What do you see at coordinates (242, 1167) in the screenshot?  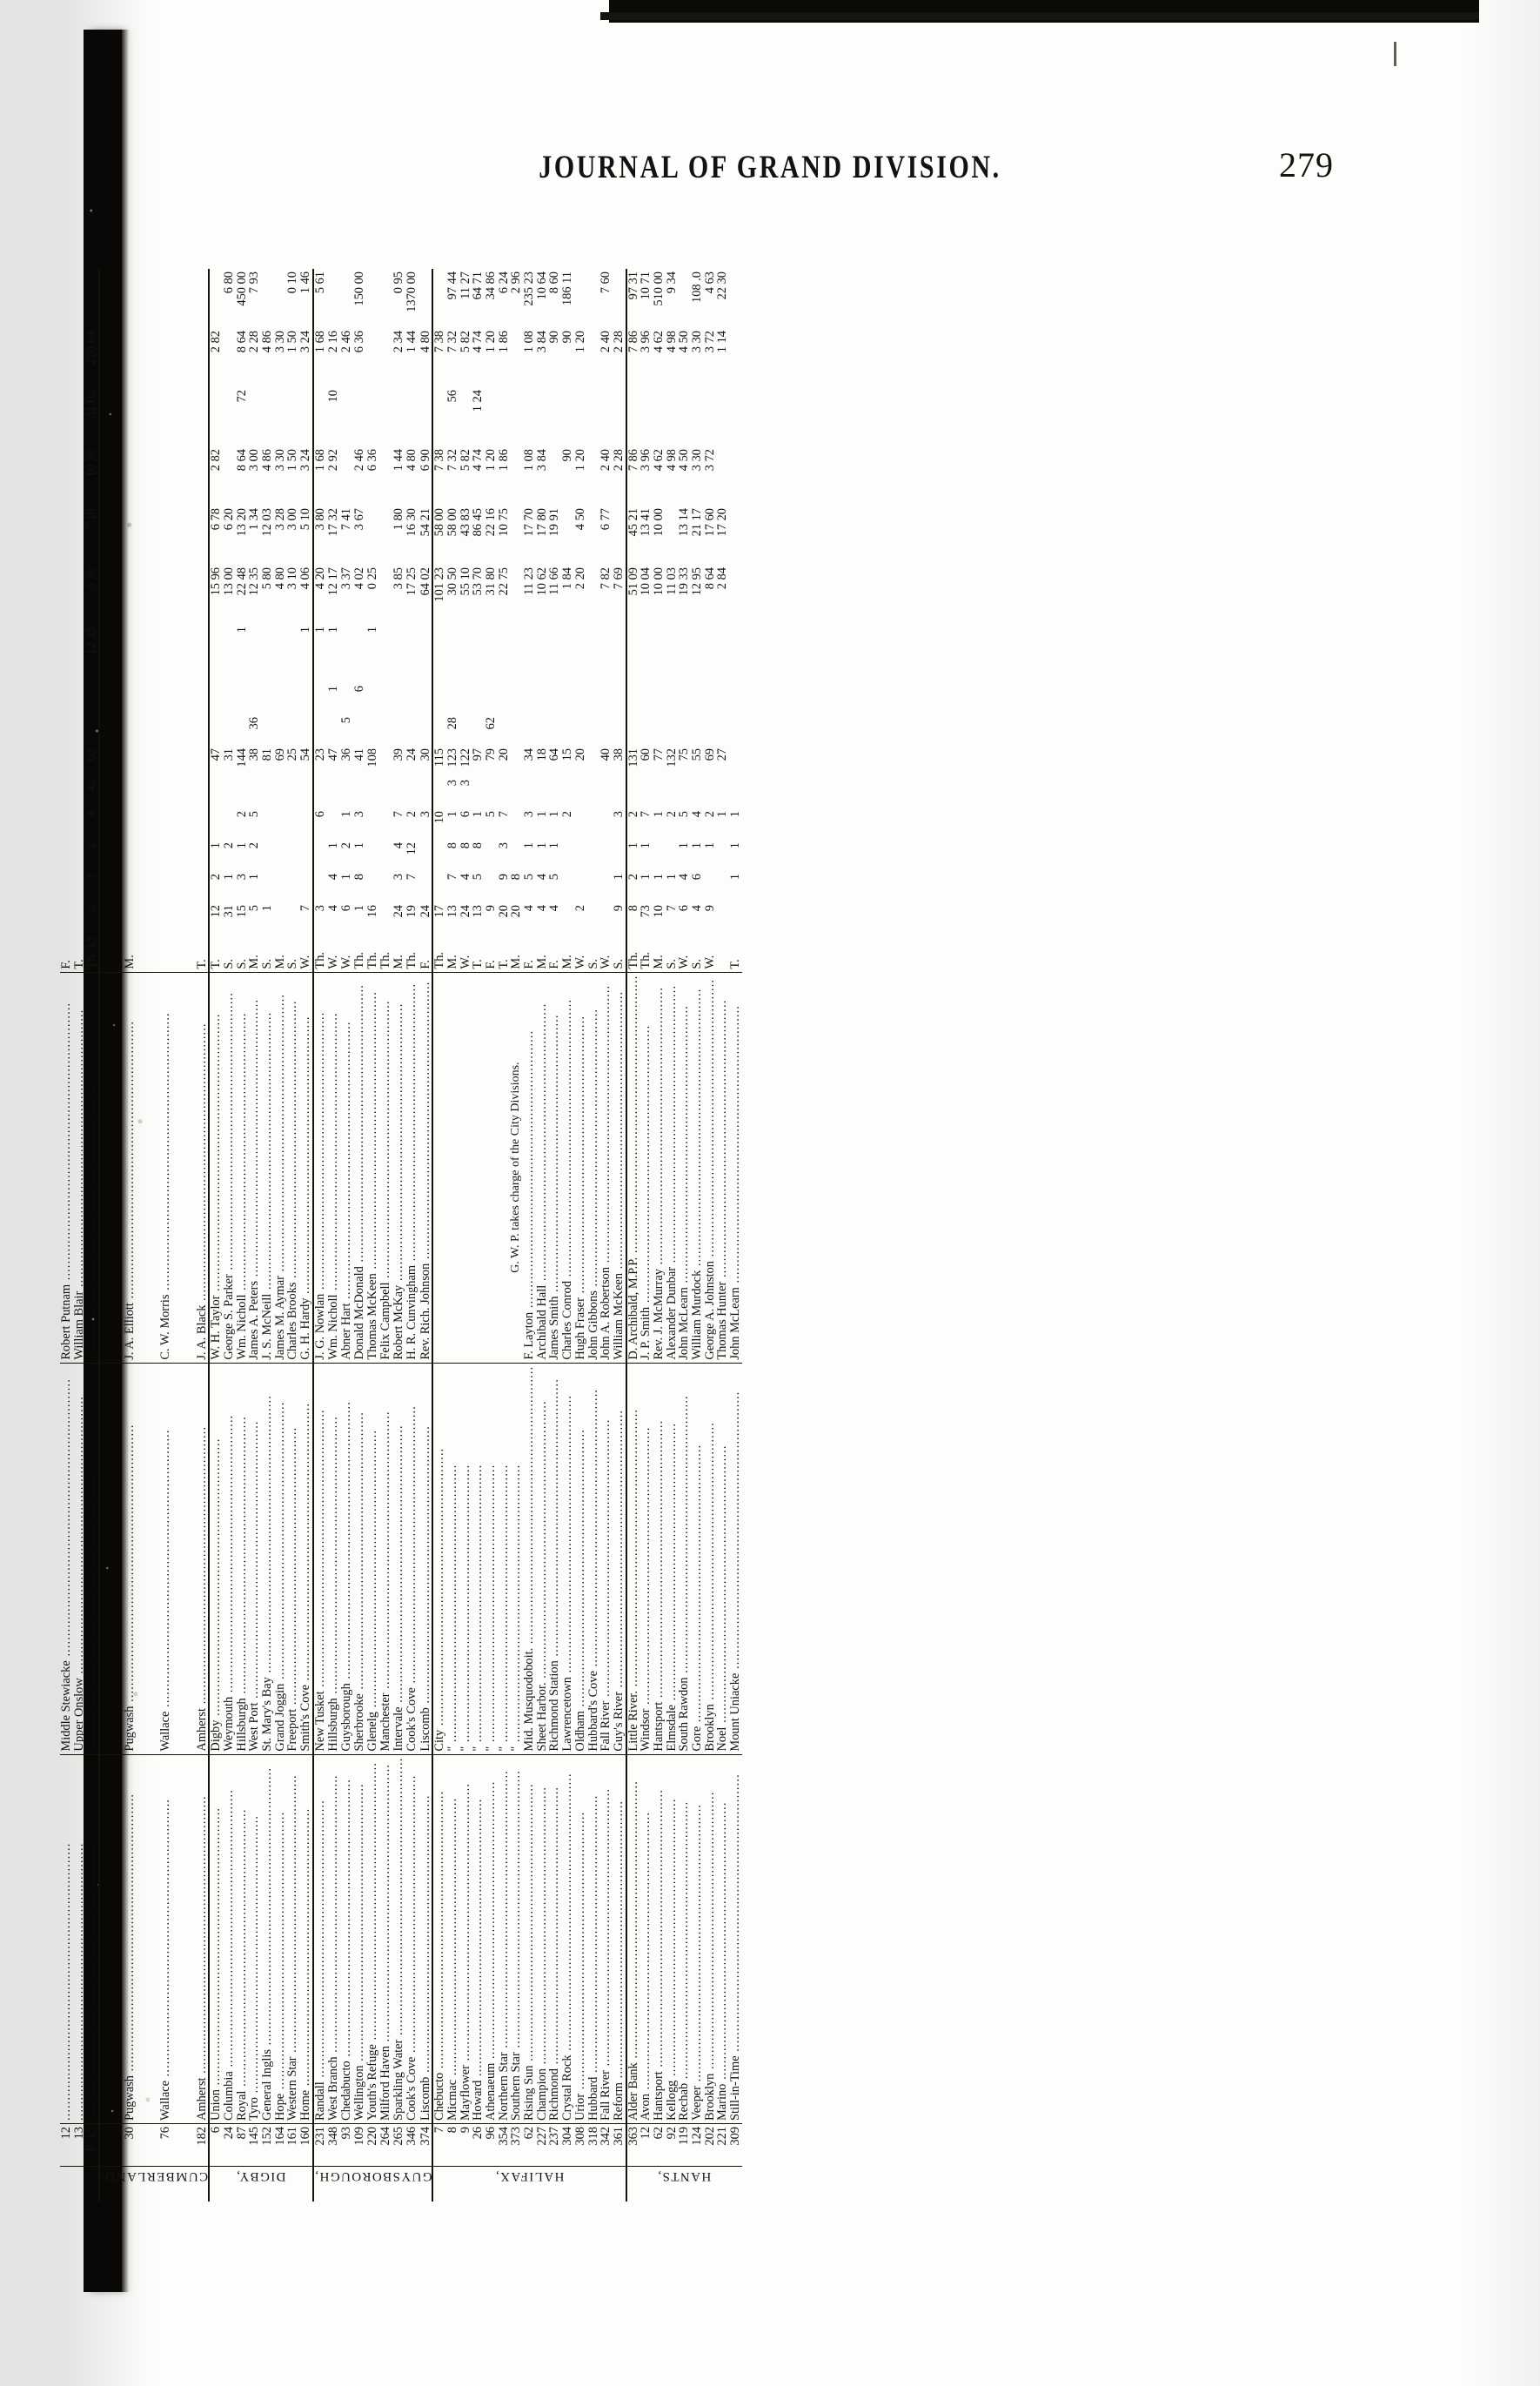 I see `deputy-cell-text: Wm. Nicholl` at bounding box center [242, 1167].